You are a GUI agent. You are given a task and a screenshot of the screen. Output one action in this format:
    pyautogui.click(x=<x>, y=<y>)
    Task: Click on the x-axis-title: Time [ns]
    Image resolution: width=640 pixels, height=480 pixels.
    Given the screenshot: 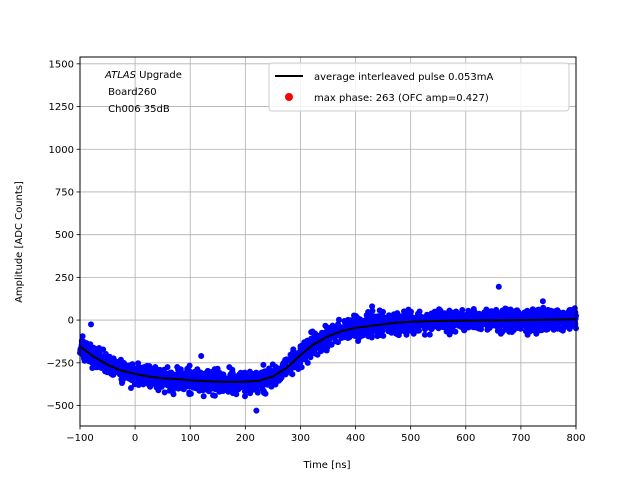 What is the action you would take?
    pyautogui.click(x=326, y=465)
    